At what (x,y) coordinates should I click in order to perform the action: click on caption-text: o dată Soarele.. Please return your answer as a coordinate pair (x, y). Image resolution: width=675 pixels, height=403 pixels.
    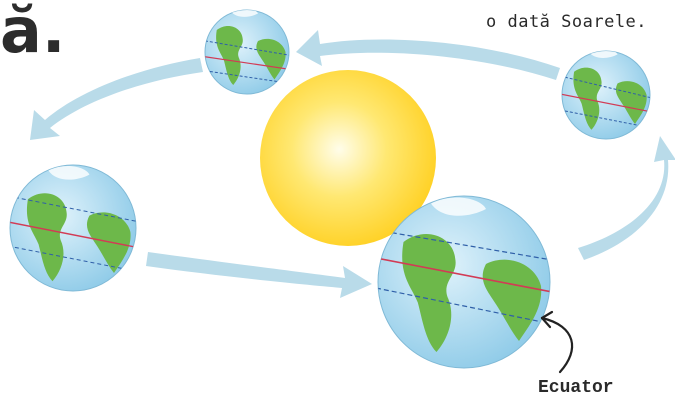
    Looking at the image, I should click on (567, 22).